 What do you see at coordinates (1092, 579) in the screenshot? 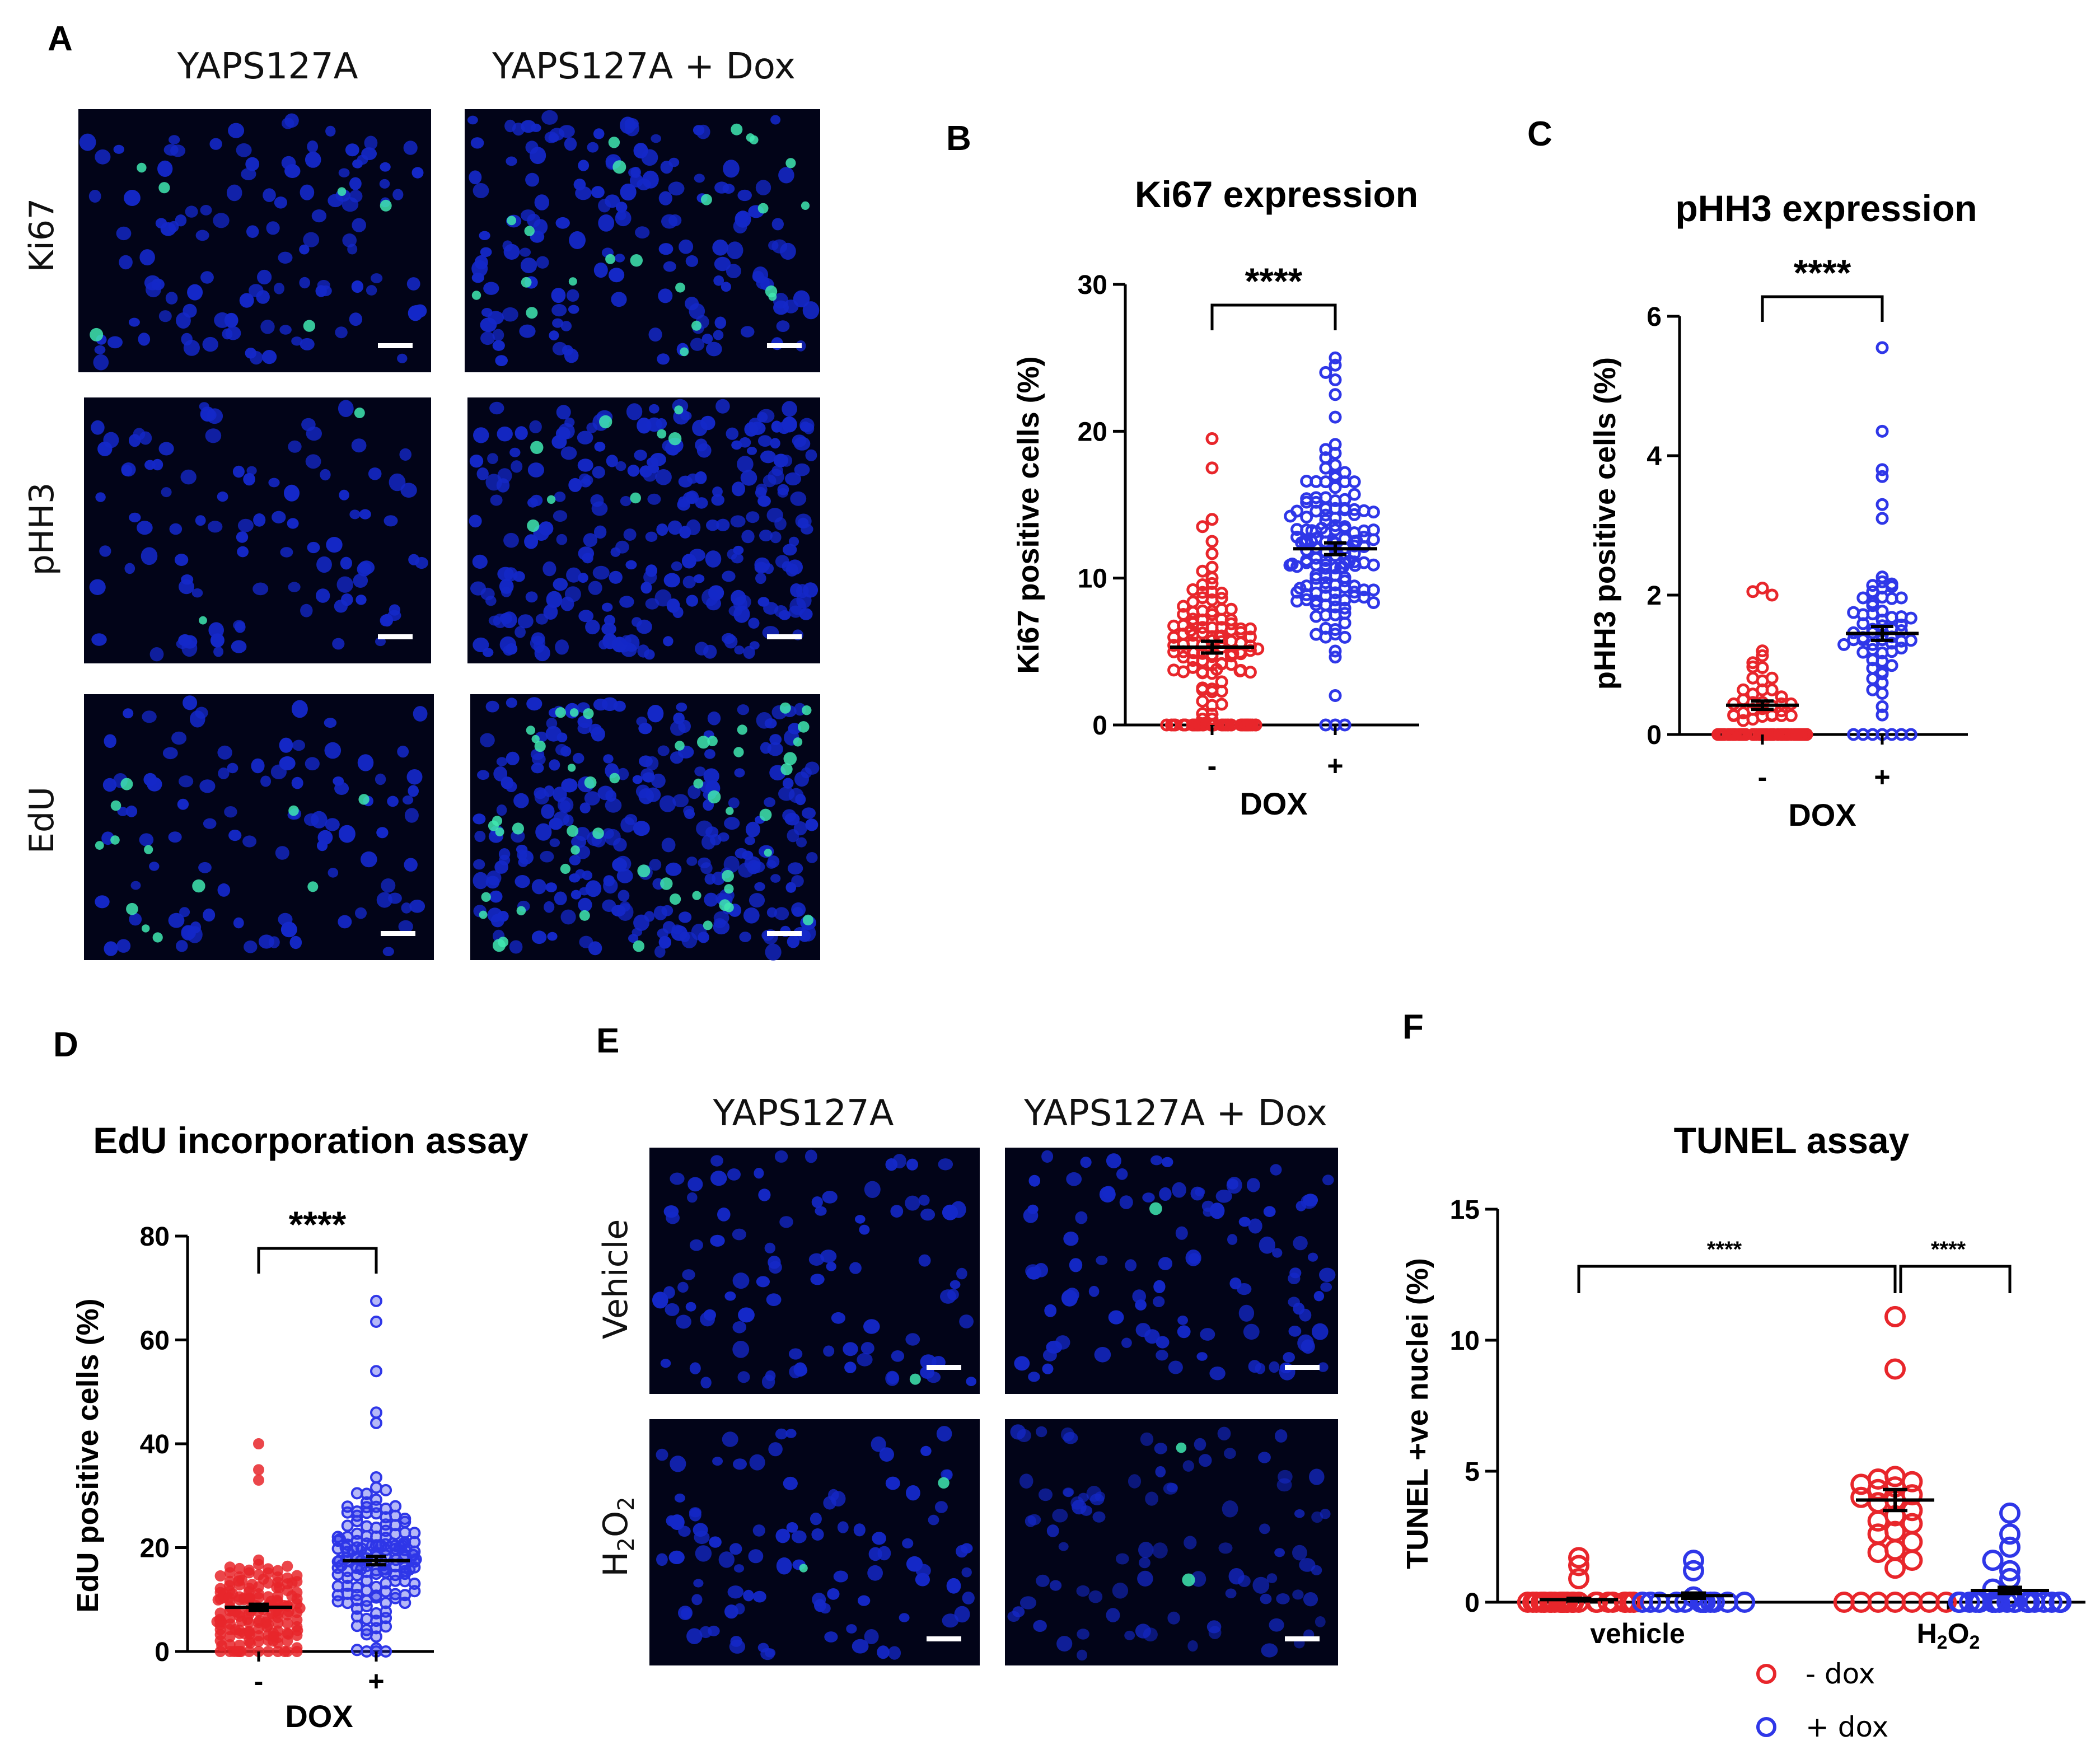
I see `y-tick-label: 10` at bounding box center [1092, 579].